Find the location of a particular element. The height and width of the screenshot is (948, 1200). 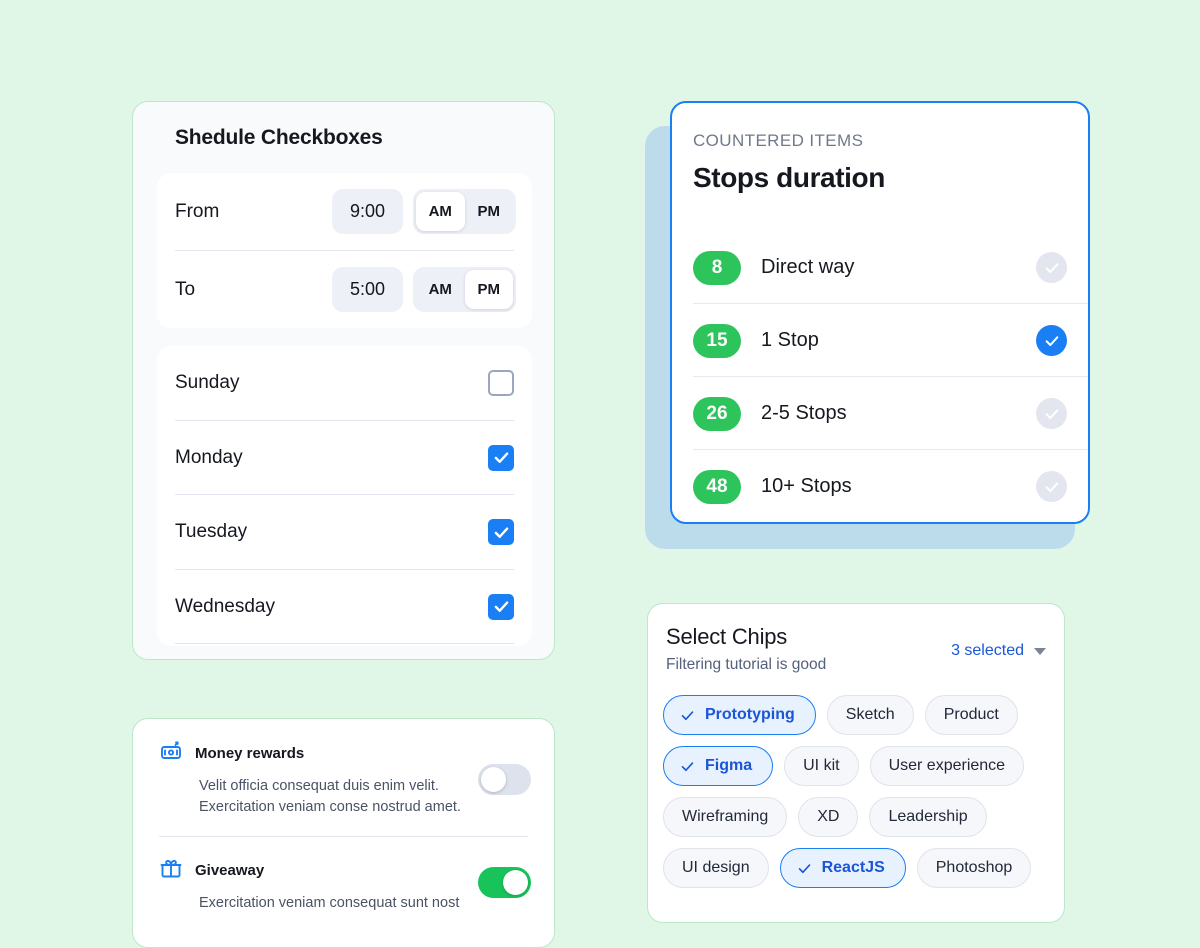

chip-wireframing: Wireframing is located at coordinates (725, 817).